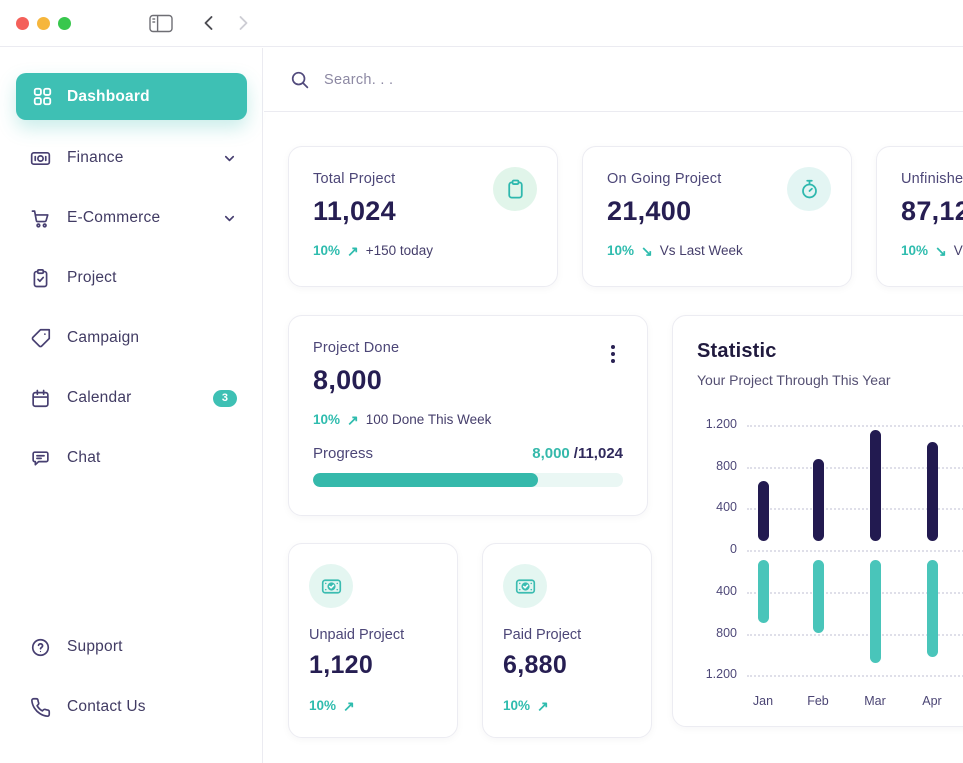 This screenshot has width=963, height=763. What do you see at coordinates (243, 23) in the screenshot?
I see `forward-button` at bounding box center [243, 23].